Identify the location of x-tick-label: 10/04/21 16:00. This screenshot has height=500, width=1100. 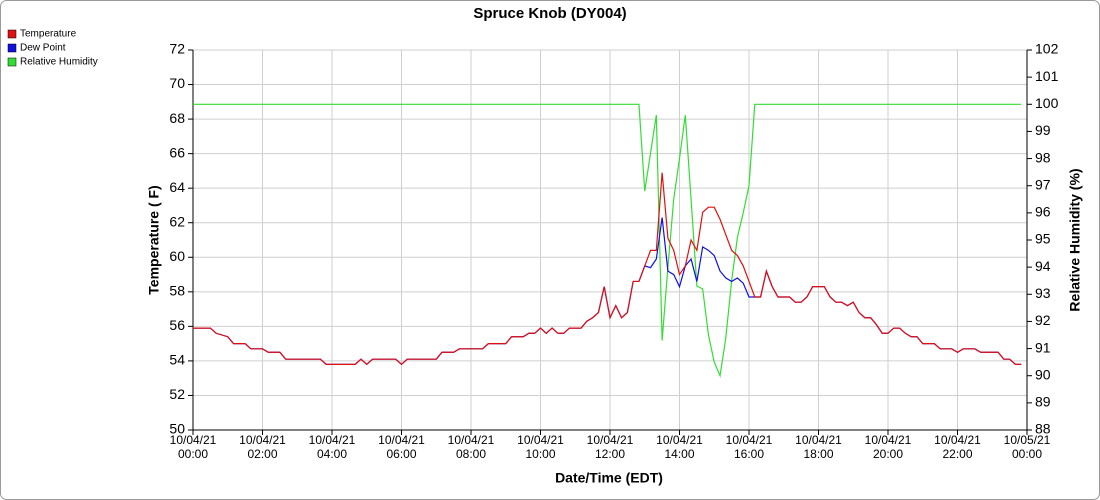
(749, 447).